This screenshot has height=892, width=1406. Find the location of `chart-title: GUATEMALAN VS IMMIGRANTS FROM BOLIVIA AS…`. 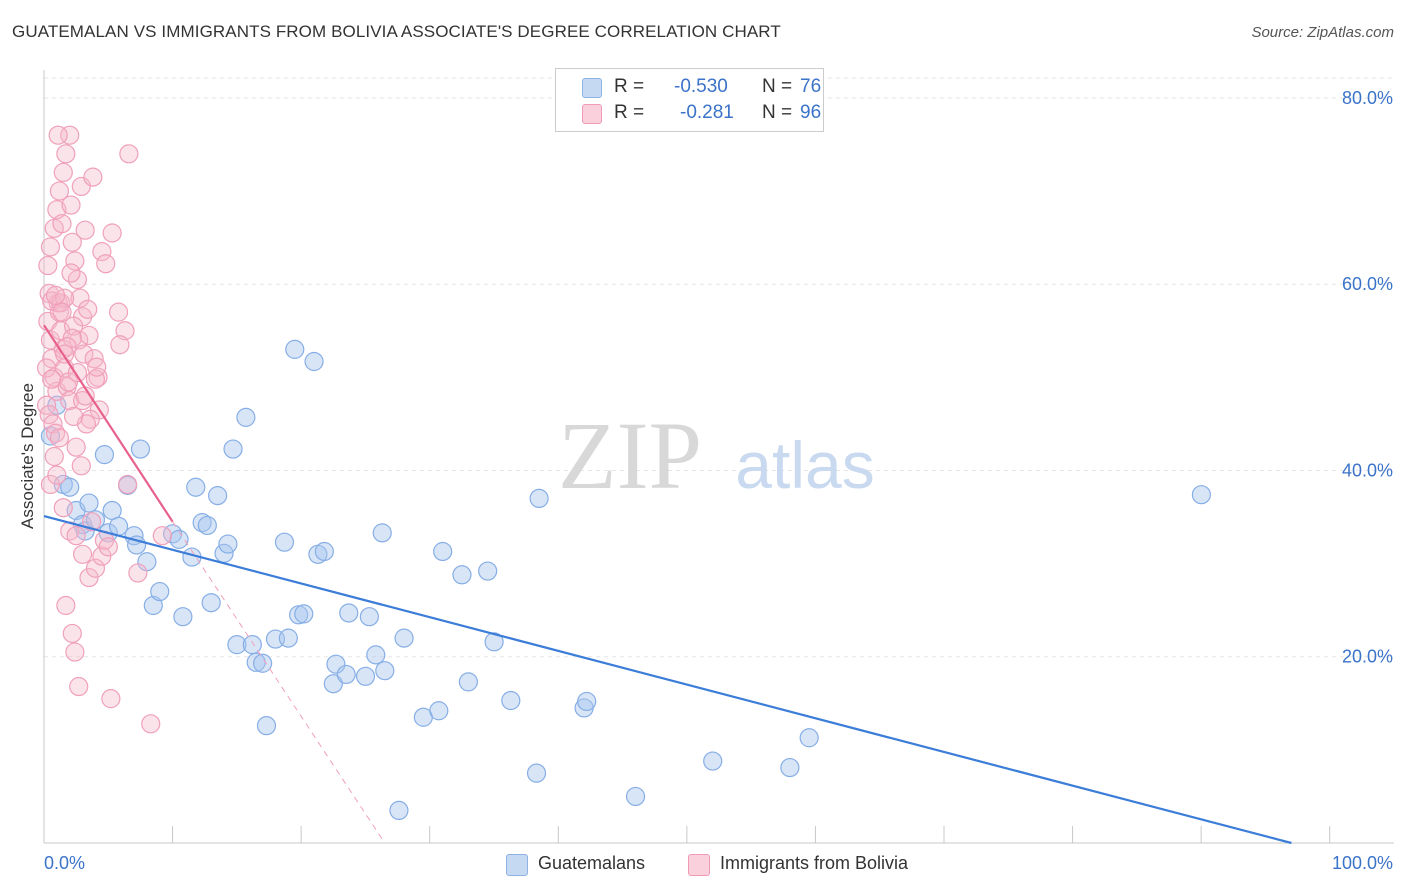

chart-title: GUATEMALAN VS IMMIGRANTS FROM BOLIVIA AS… is located at coordinates (396, 31).